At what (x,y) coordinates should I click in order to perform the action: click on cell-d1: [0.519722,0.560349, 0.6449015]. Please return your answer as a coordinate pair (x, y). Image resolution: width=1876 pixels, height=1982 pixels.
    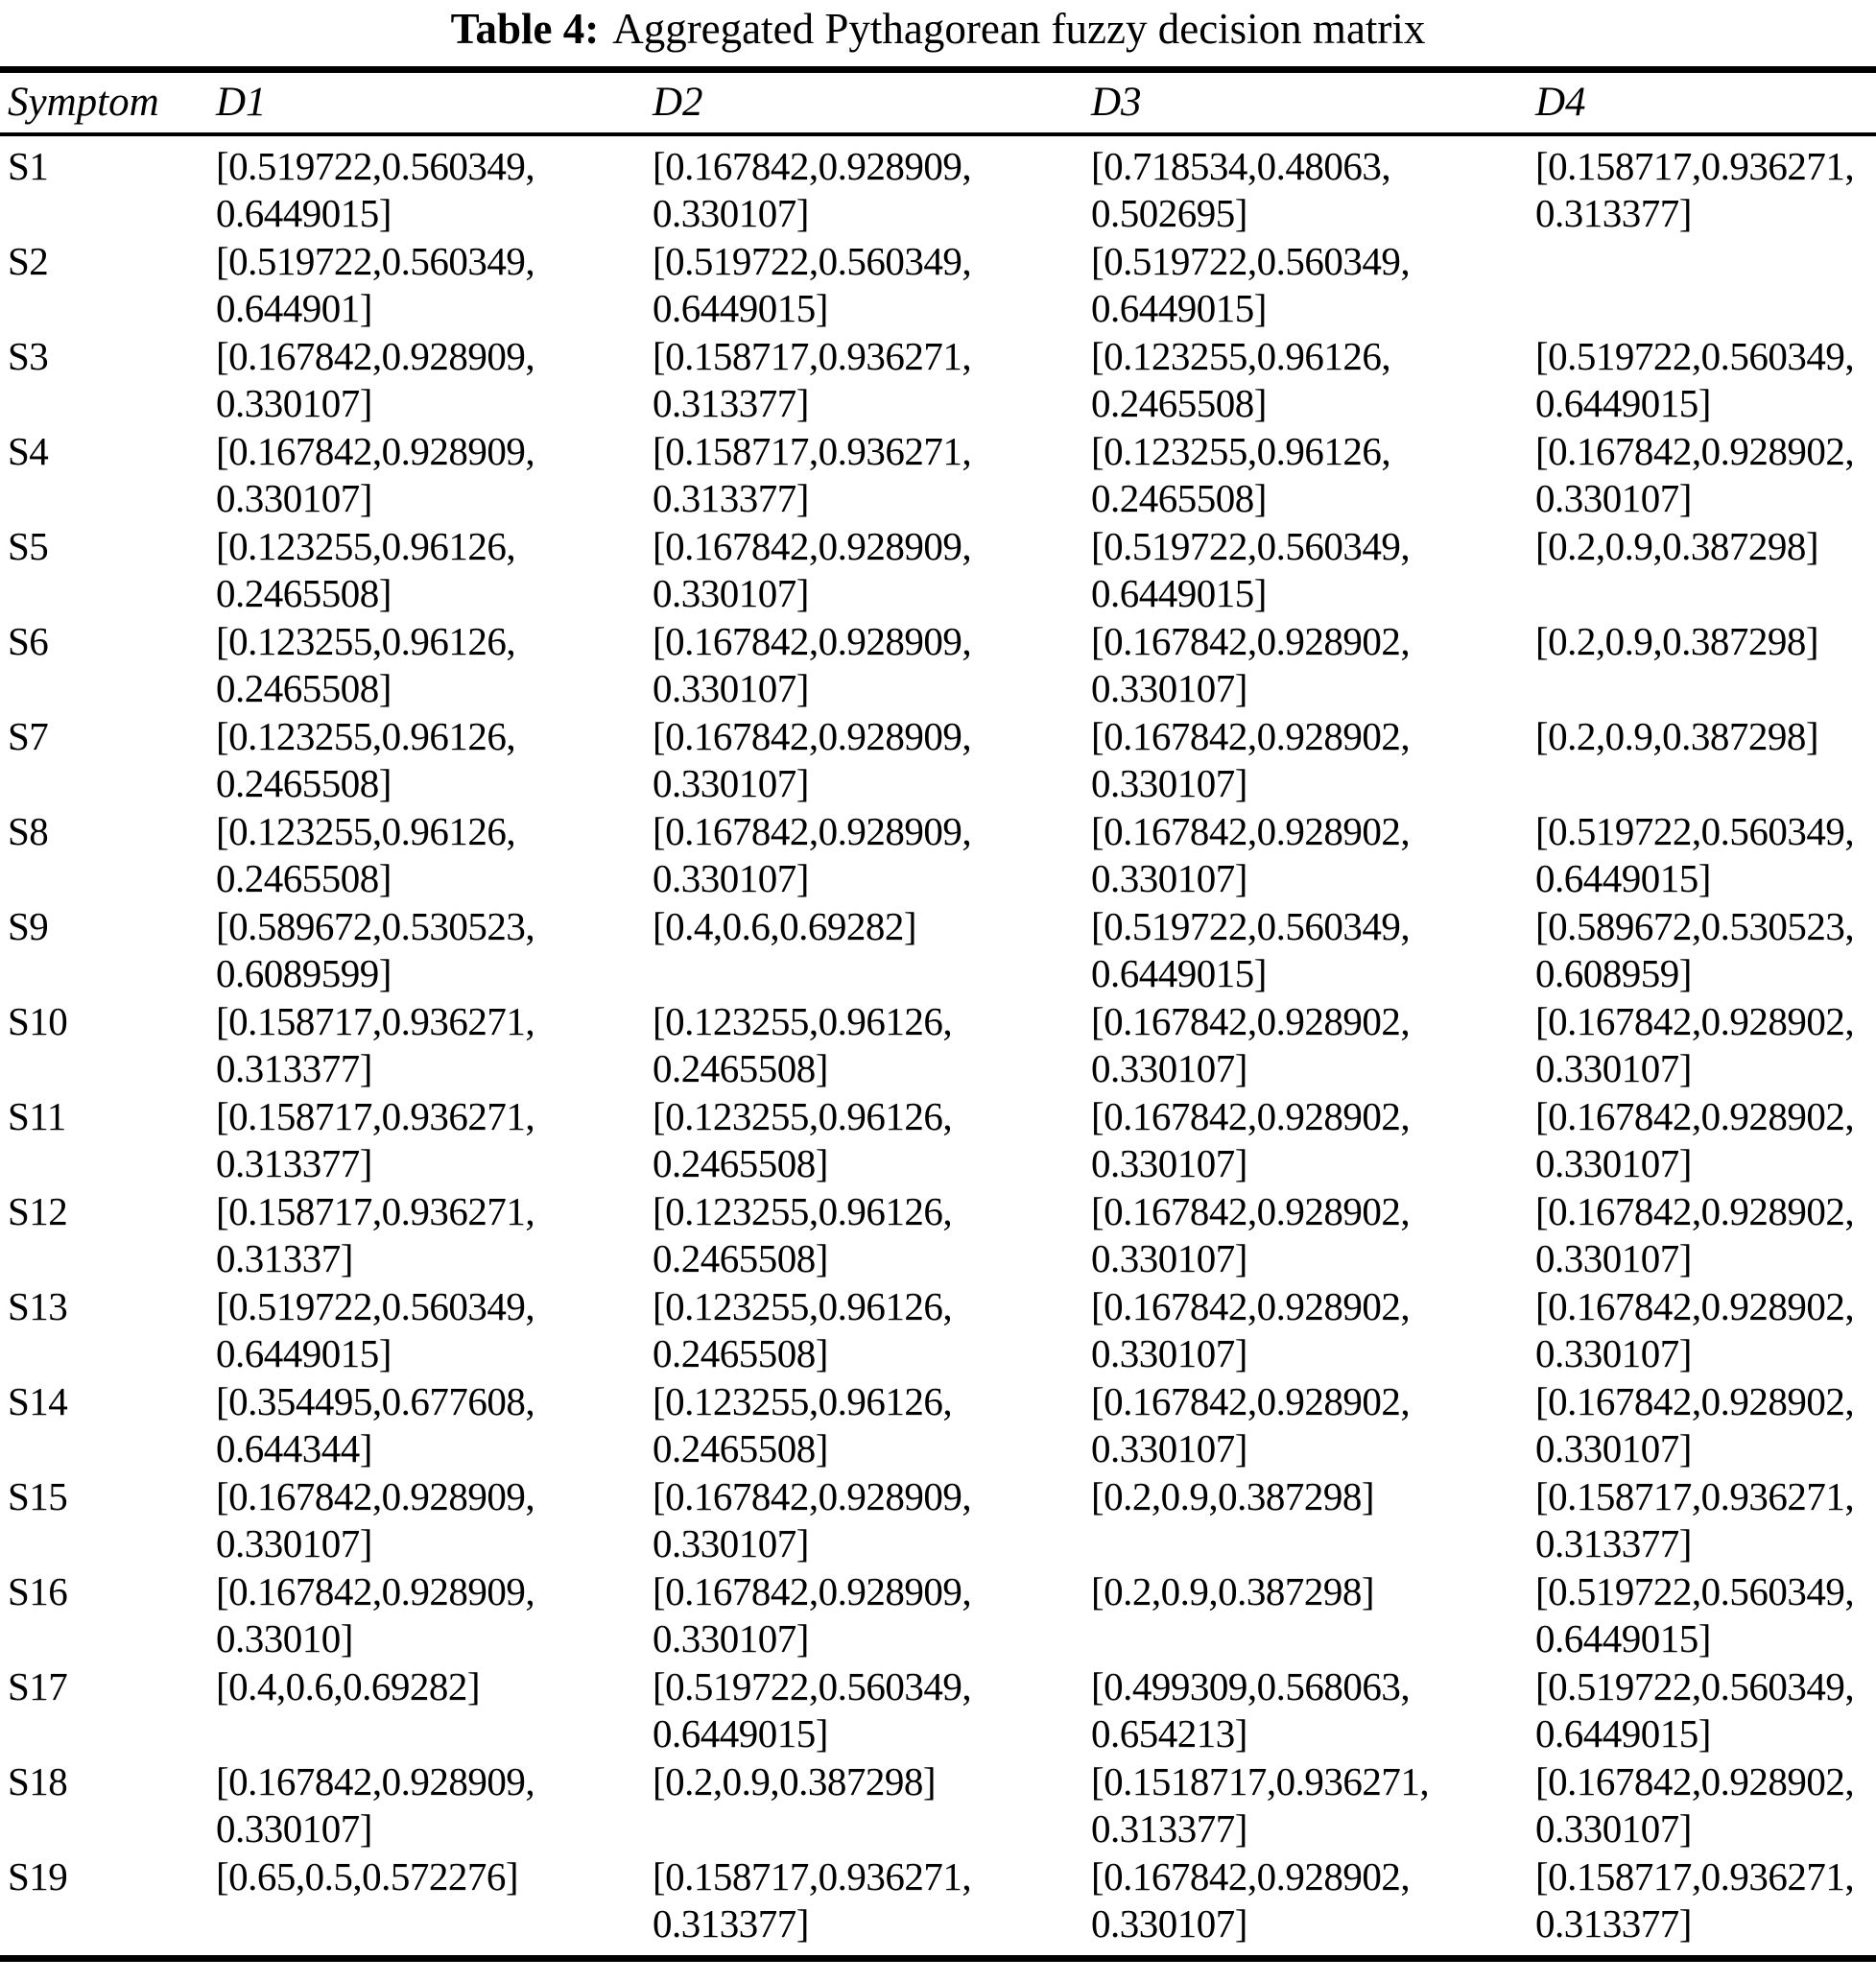
    Looking at the image, I should click on (434, 191).